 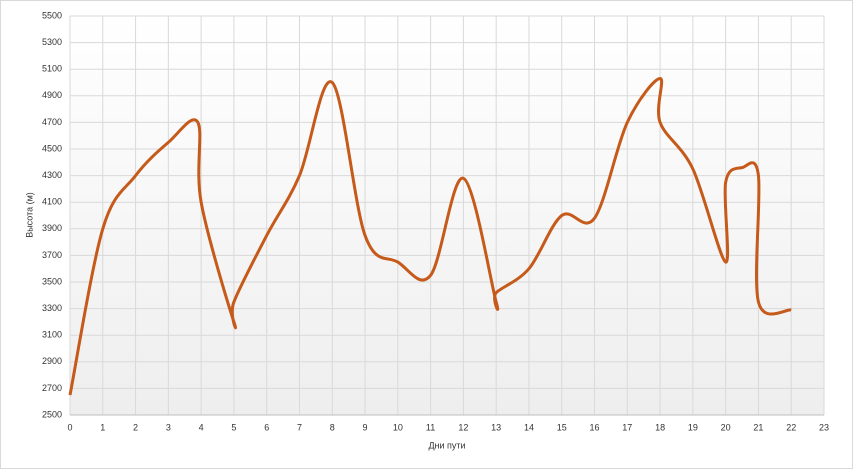 I want to click on x-tick-label: 15, so click(x=562, y=427).